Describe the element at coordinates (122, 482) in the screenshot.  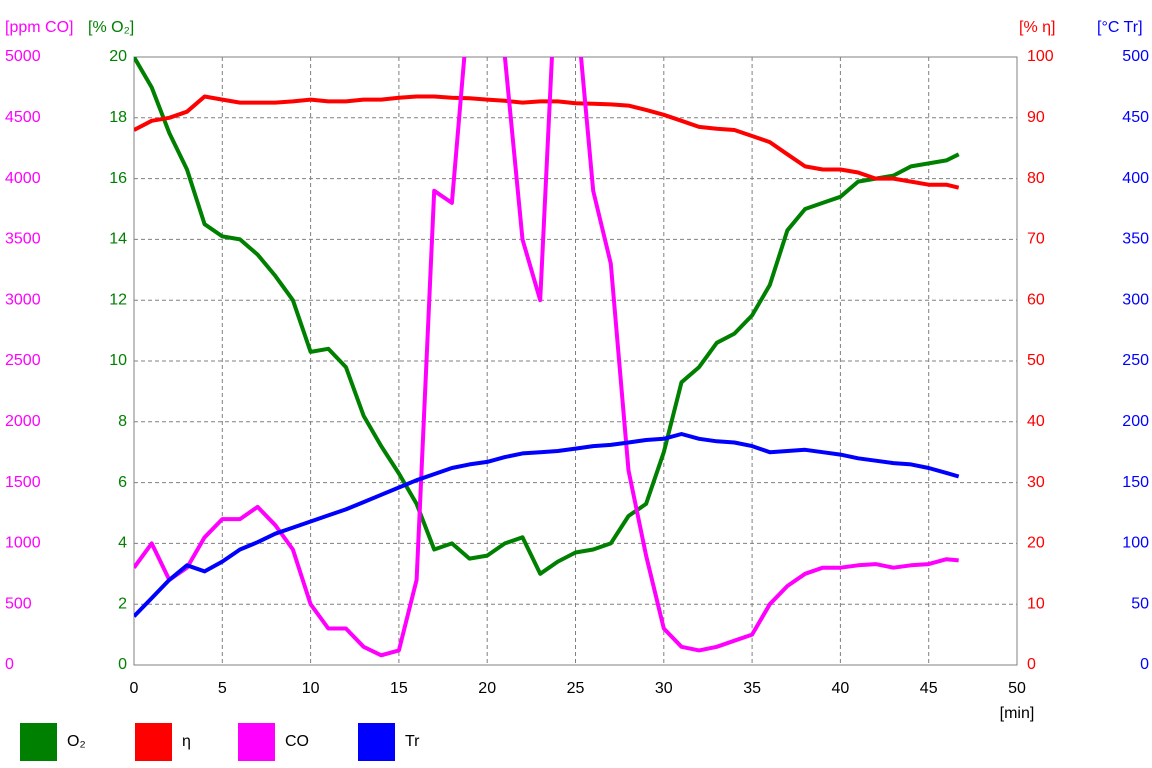
I see `y-tick-label: 6` at that location.